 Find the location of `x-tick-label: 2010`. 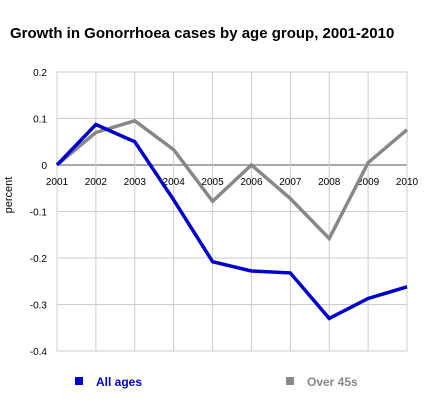

x-tick-label: 2010 is located at coordinates (407, 182).